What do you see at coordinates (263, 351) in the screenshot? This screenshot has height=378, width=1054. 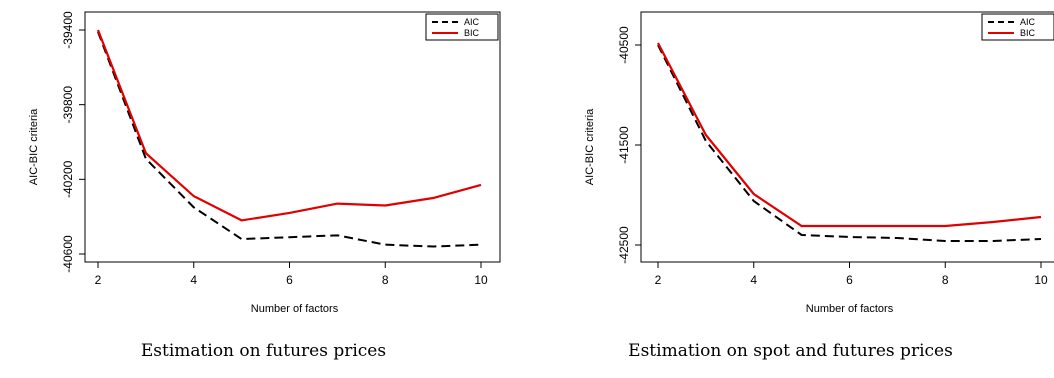 I see `caption-futures: Estimation on futures prices` at bounding box center [263, 351].